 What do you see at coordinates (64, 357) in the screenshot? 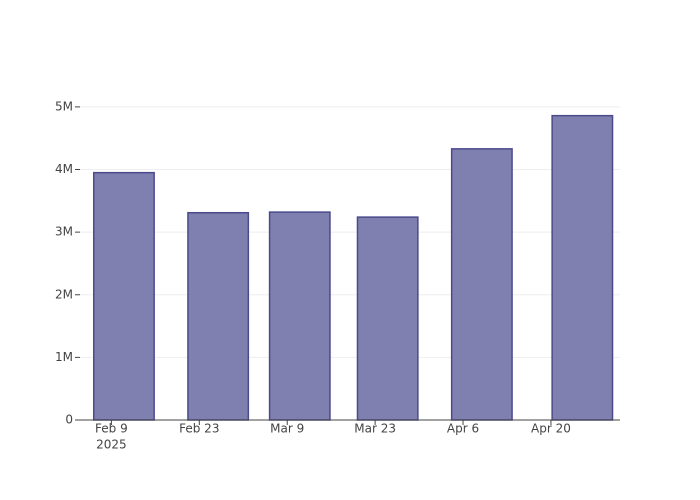
I see `y-tick-label: 1M` at bounding box center [64, 357].